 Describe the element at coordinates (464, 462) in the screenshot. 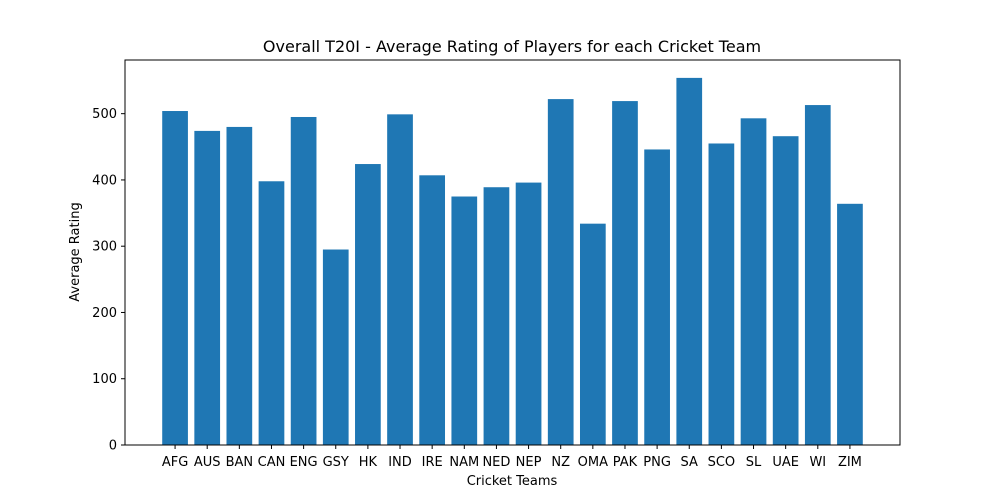

I see `x-tick-label-nam: NAM` at that location.